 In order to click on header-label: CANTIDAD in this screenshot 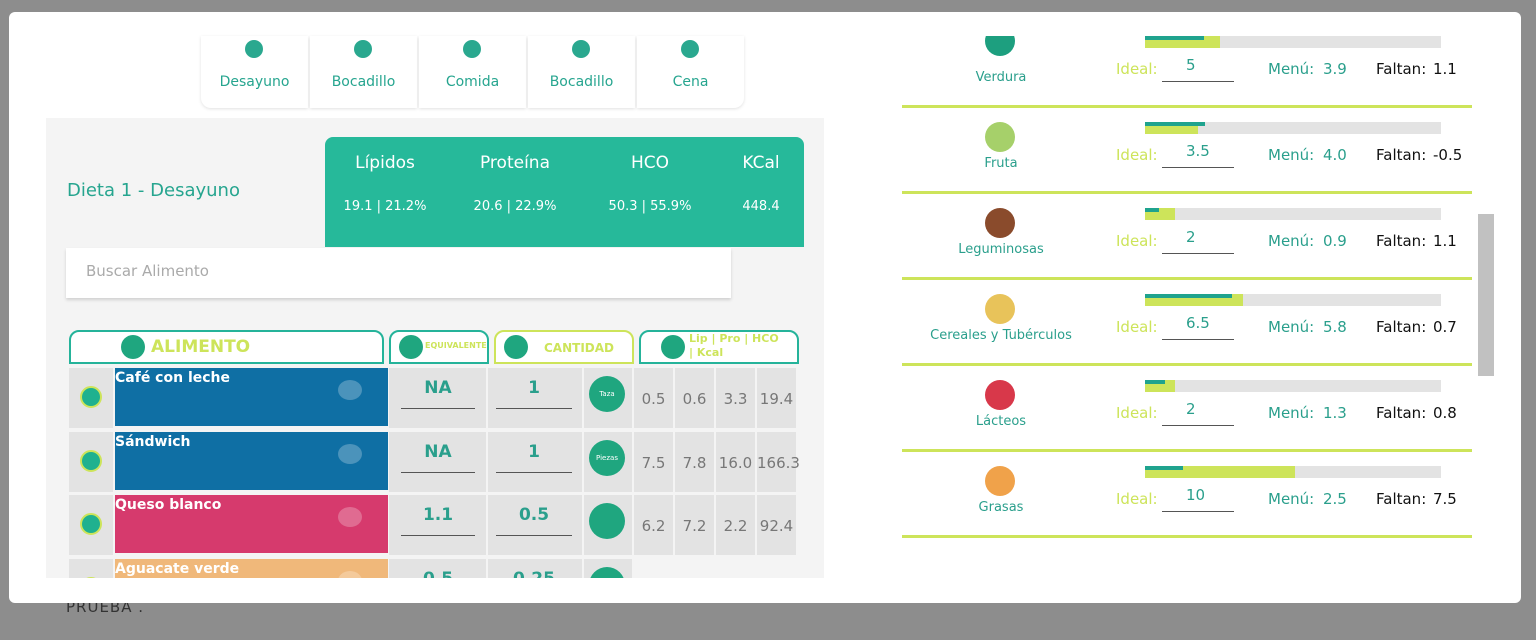, I will do `click(579, 348)`.